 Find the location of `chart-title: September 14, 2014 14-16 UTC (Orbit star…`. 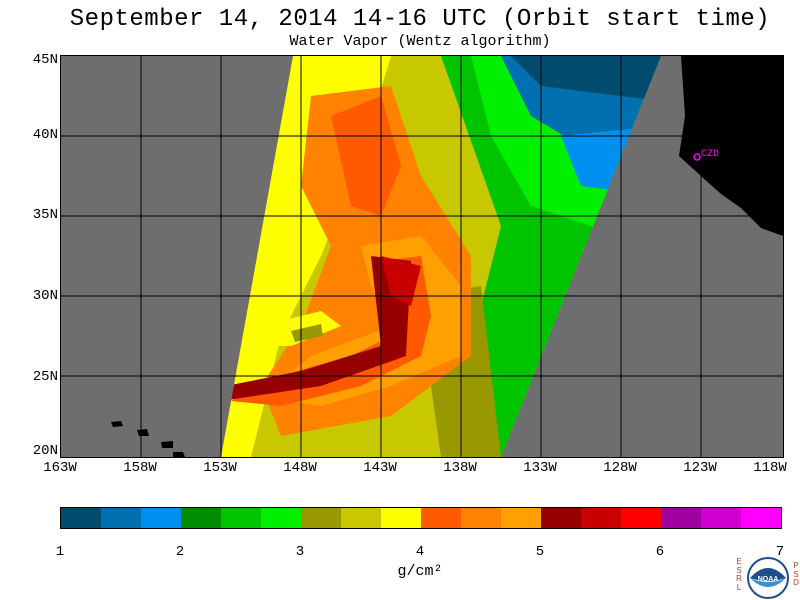

chart-title: September 14, 2014 14-16 UTC (Orbit star… is located at coordinates (420, 19).